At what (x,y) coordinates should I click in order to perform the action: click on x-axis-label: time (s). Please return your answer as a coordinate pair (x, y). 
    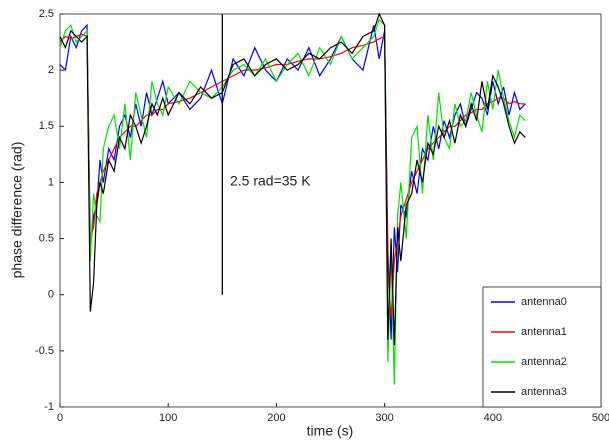
    Looking at the image, I should click on (330, 431).